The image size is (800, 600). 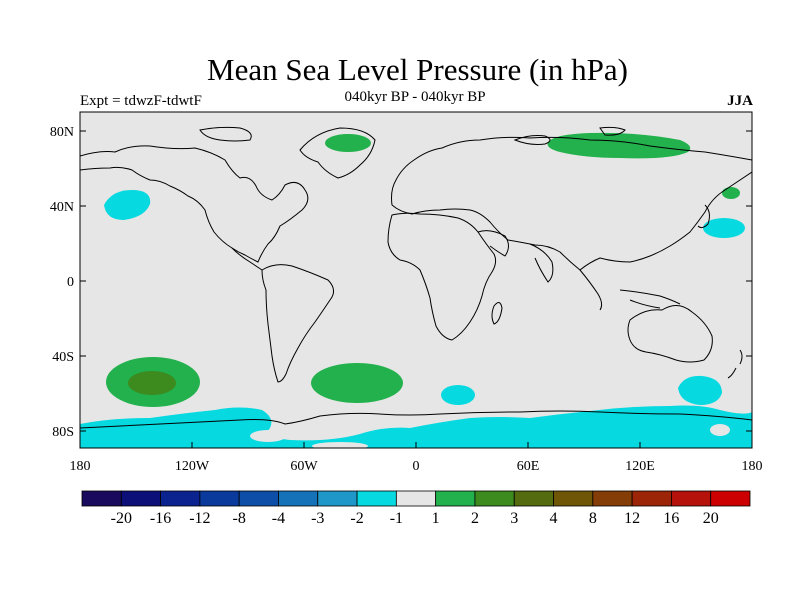 What do you see at coordinates (671, 518) in the screenshot?
I see `colorbar-label: 16` at bounding box center [671, 518].